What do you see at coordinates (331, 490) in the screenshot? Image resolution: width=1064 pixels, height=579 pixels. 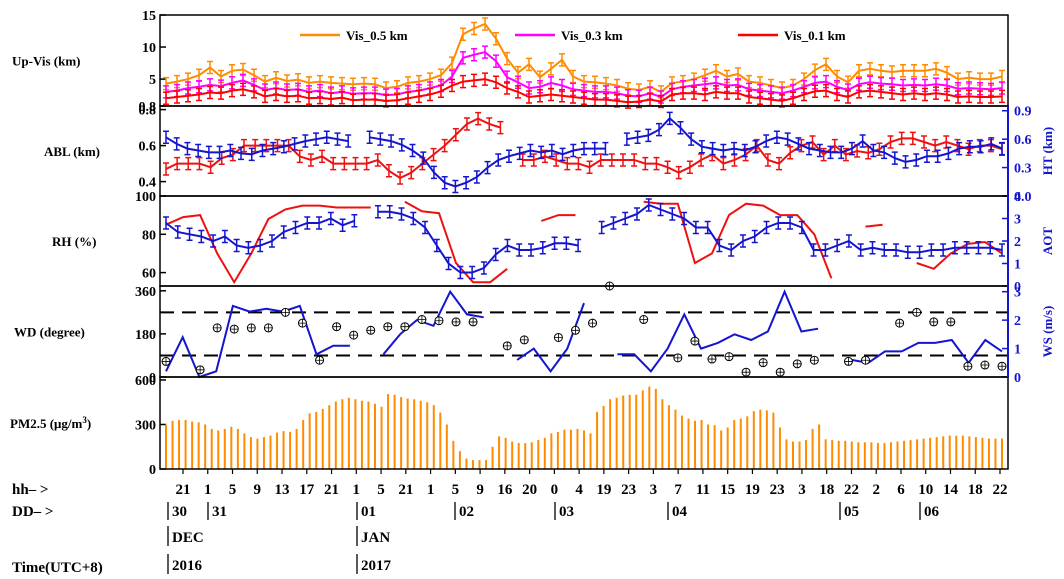 I see `hour-label: 21` at bounding box center [331, 490].